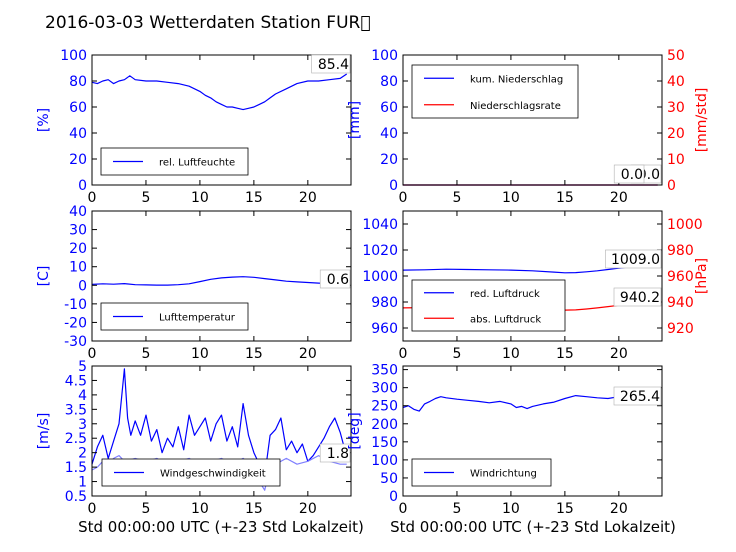 Image resolution: width=736 pixels, height=552 pixels. Describe the element at coordinates (82, 396) in the screenshot. I see `y-tick-label-windspeed: 4` at that location.